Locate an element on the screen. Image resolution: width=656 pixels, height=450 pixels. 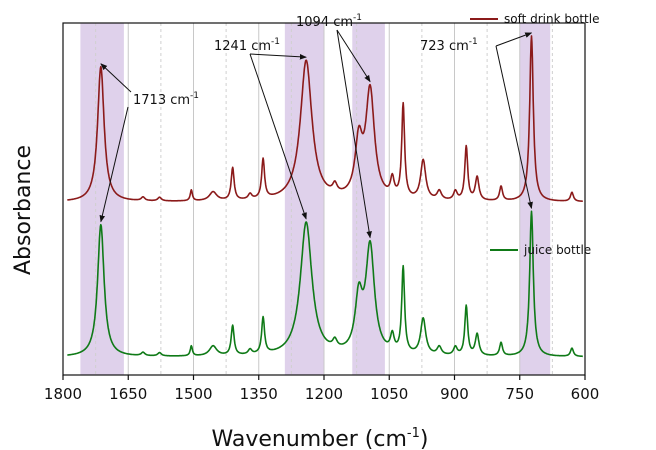
x-axis-label-end: ) is located at coordinates (424, 438).